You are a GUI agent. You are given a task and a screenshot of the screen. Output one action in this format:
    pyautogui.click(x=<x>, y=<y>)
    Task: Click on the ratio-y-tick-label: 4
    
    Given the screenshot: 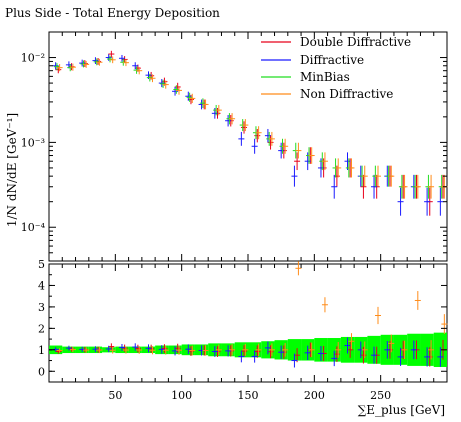 What is the action you would take?
    pyautogui.click(x=41, y=285)
    